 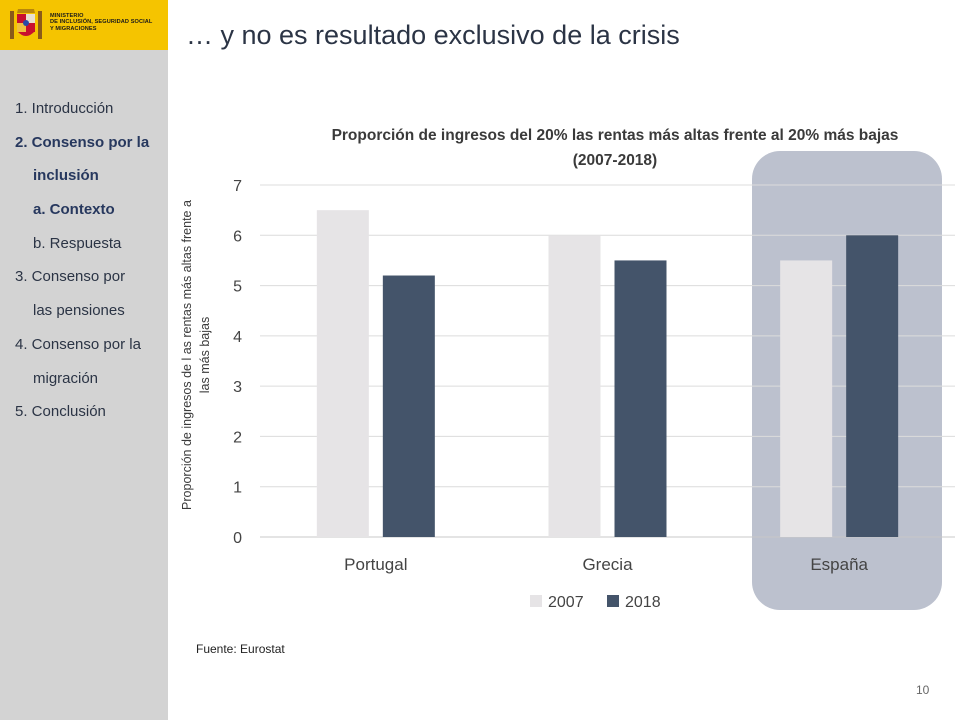 I want to click on bar-2007-españa, so click(x=806, y=398).